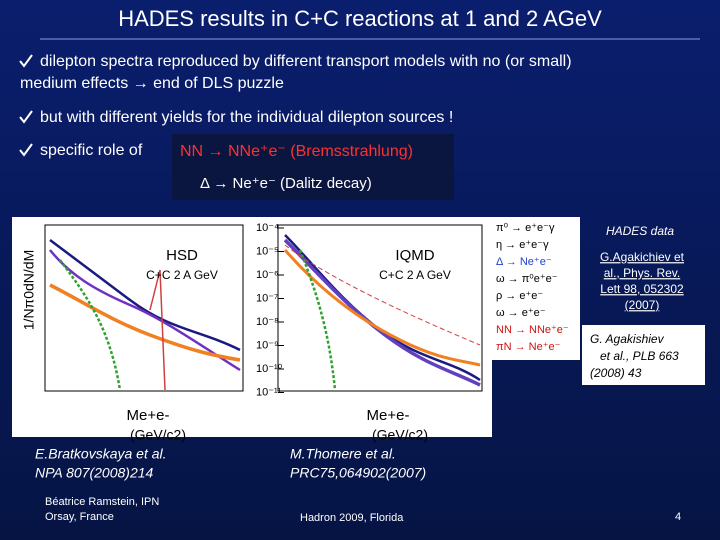 This screenshot has height=540, width=720. I want to click on y-axis-label: 1/Nπ0dN/dM, so click(29, 290).